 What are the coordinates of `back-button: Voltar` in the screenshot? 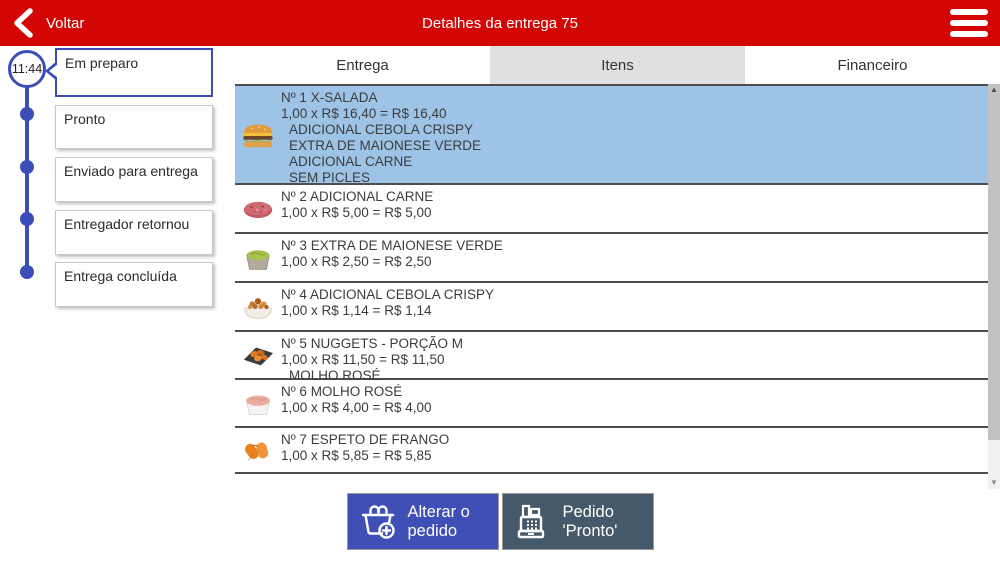 It's located at (42, 23).